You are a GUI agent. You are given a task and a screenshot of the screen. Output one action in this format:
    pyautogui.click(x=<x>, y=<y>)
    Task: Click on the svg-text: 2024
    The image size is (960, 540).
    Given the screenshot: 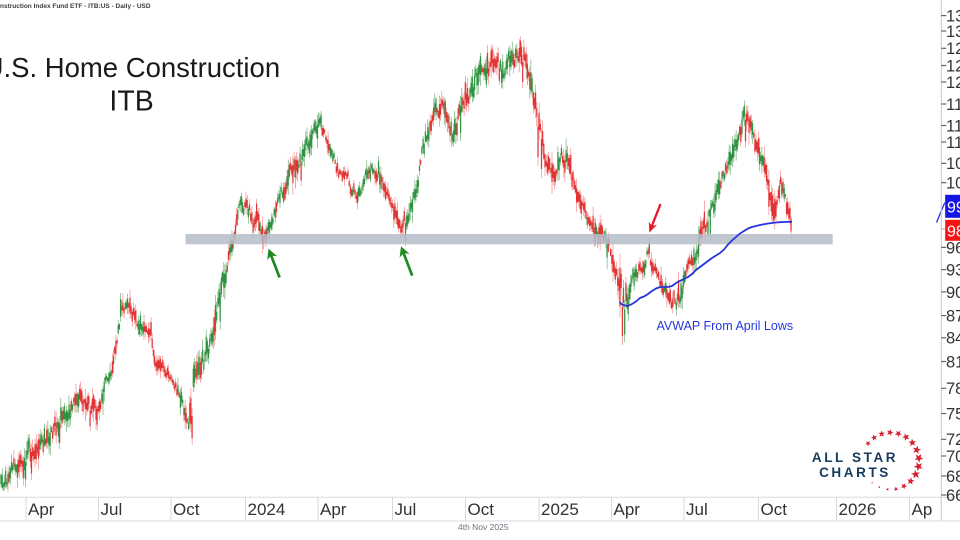 What is the action you would take?
    pyautogui.click(x=267, y=509)
    